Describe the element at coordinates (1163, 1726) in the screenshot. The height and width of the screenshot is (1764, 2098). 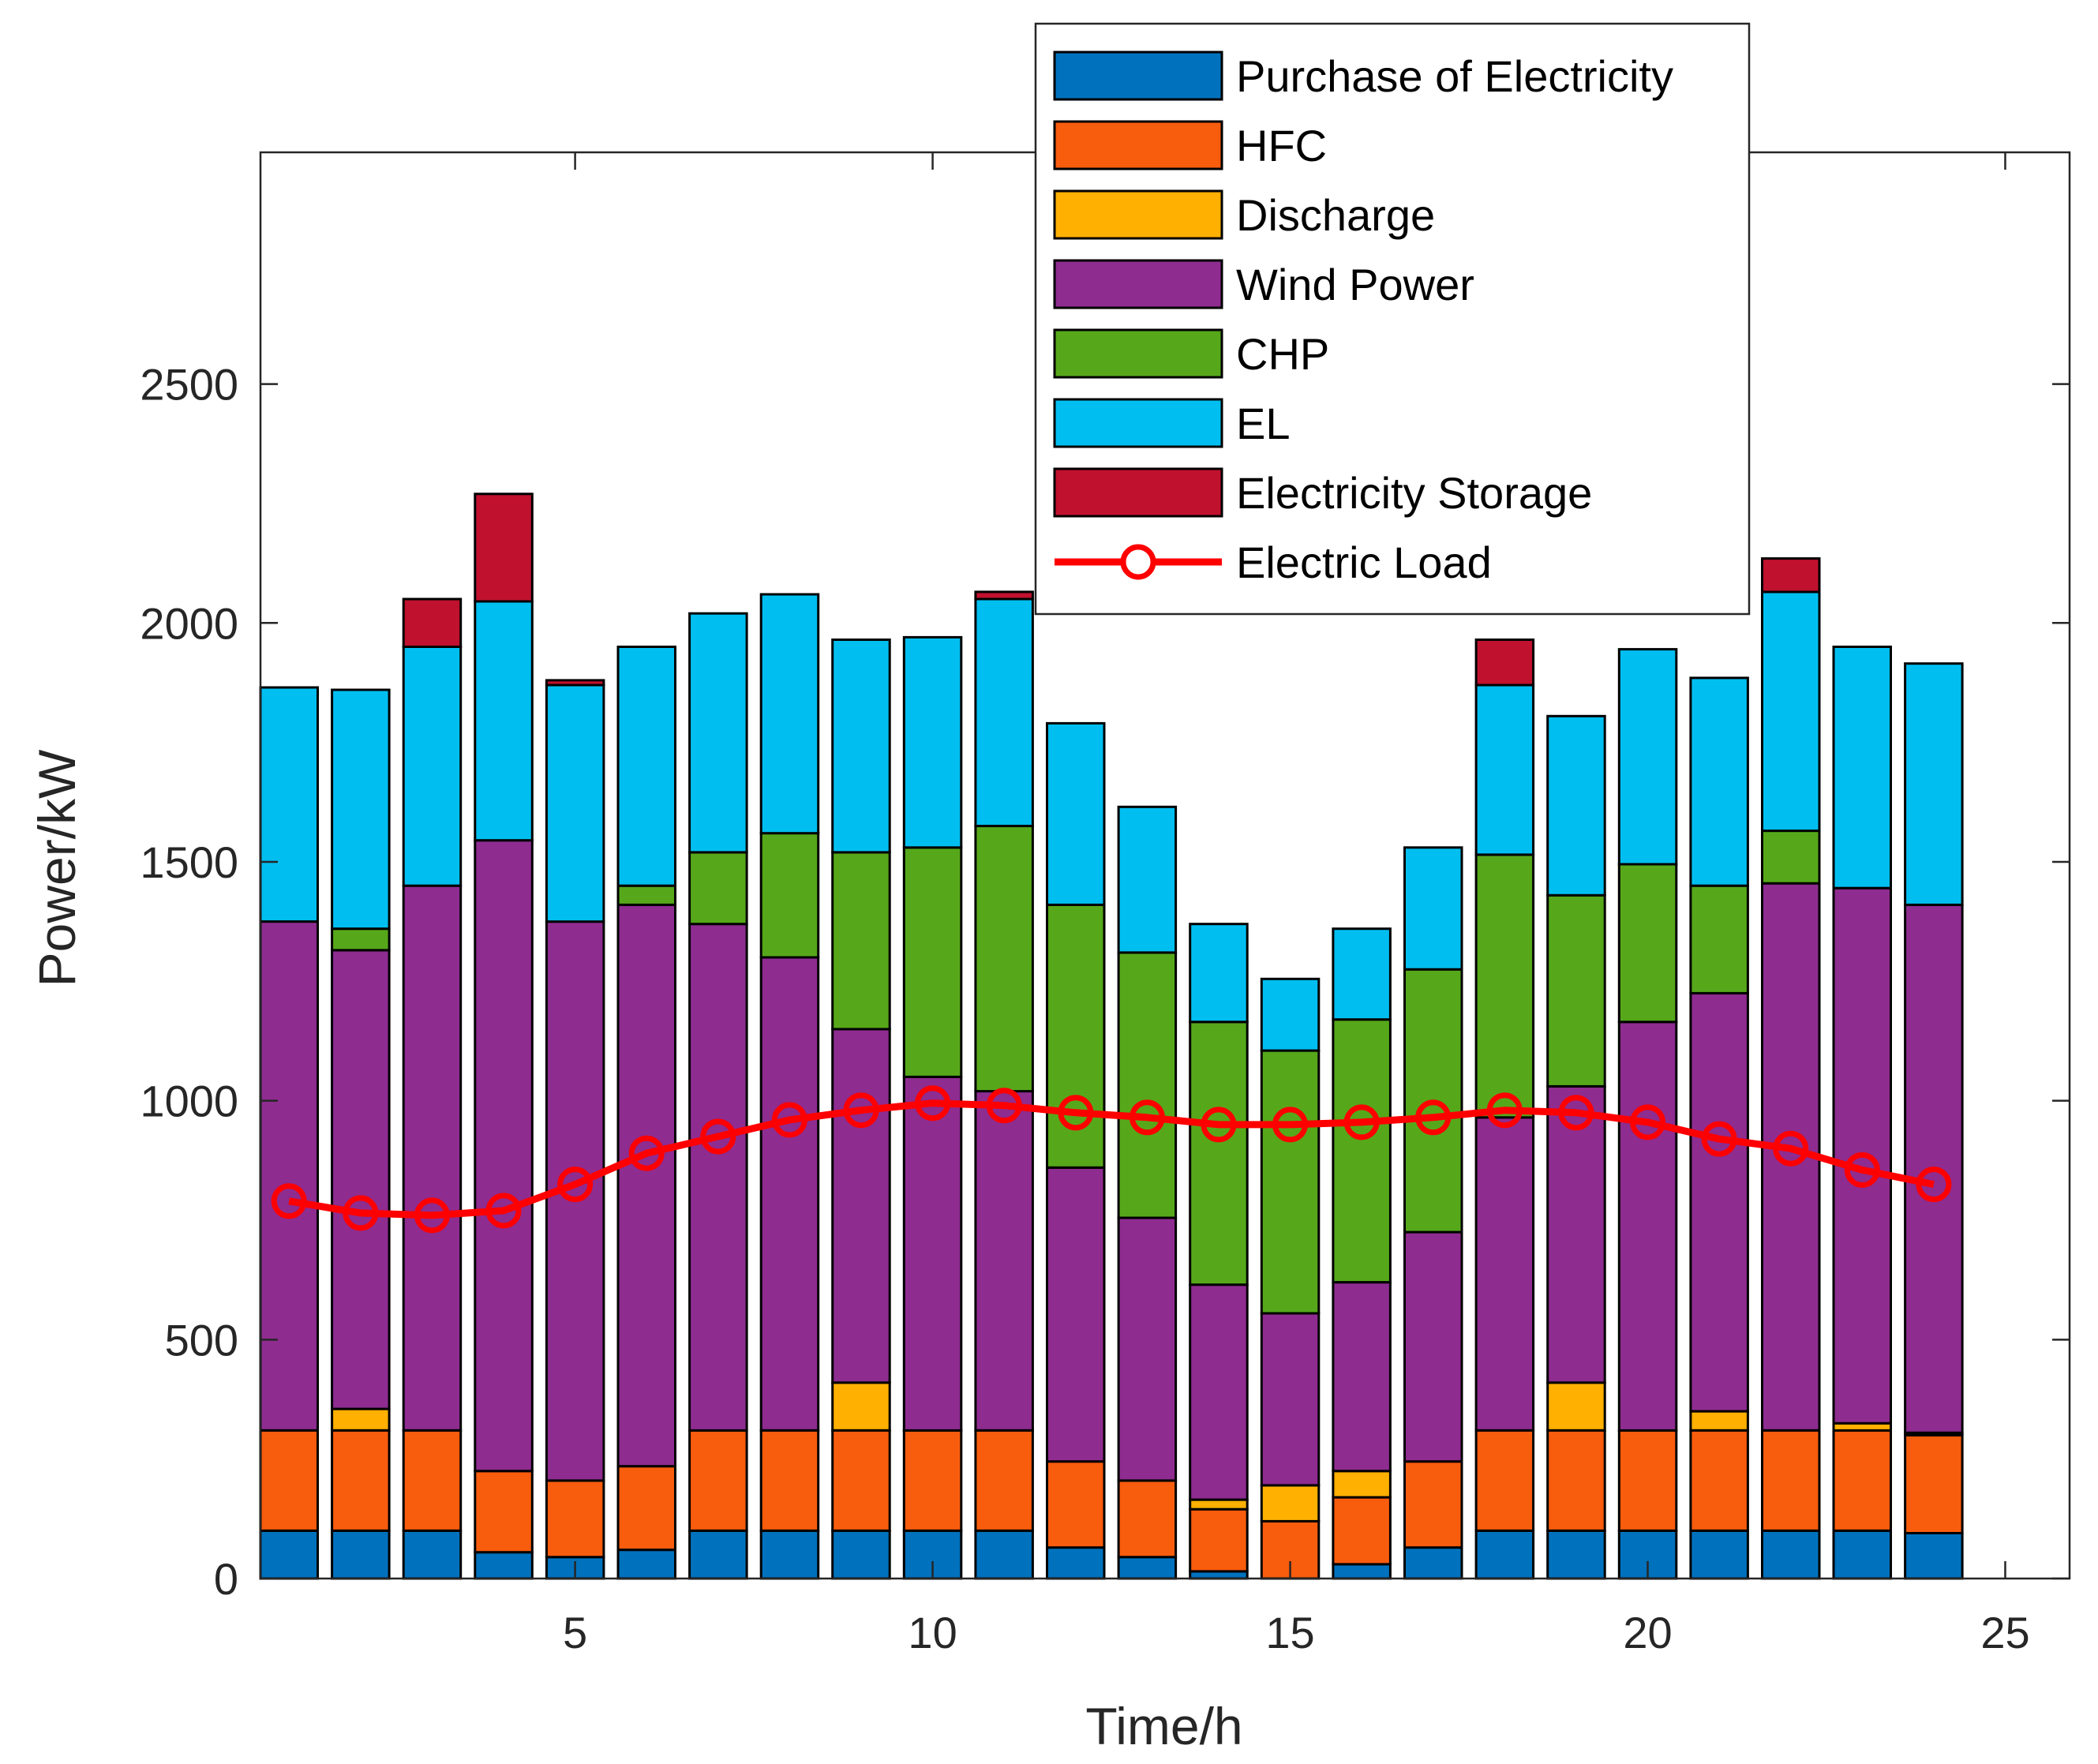
I see `x-axis-title: Time/h` at that location.